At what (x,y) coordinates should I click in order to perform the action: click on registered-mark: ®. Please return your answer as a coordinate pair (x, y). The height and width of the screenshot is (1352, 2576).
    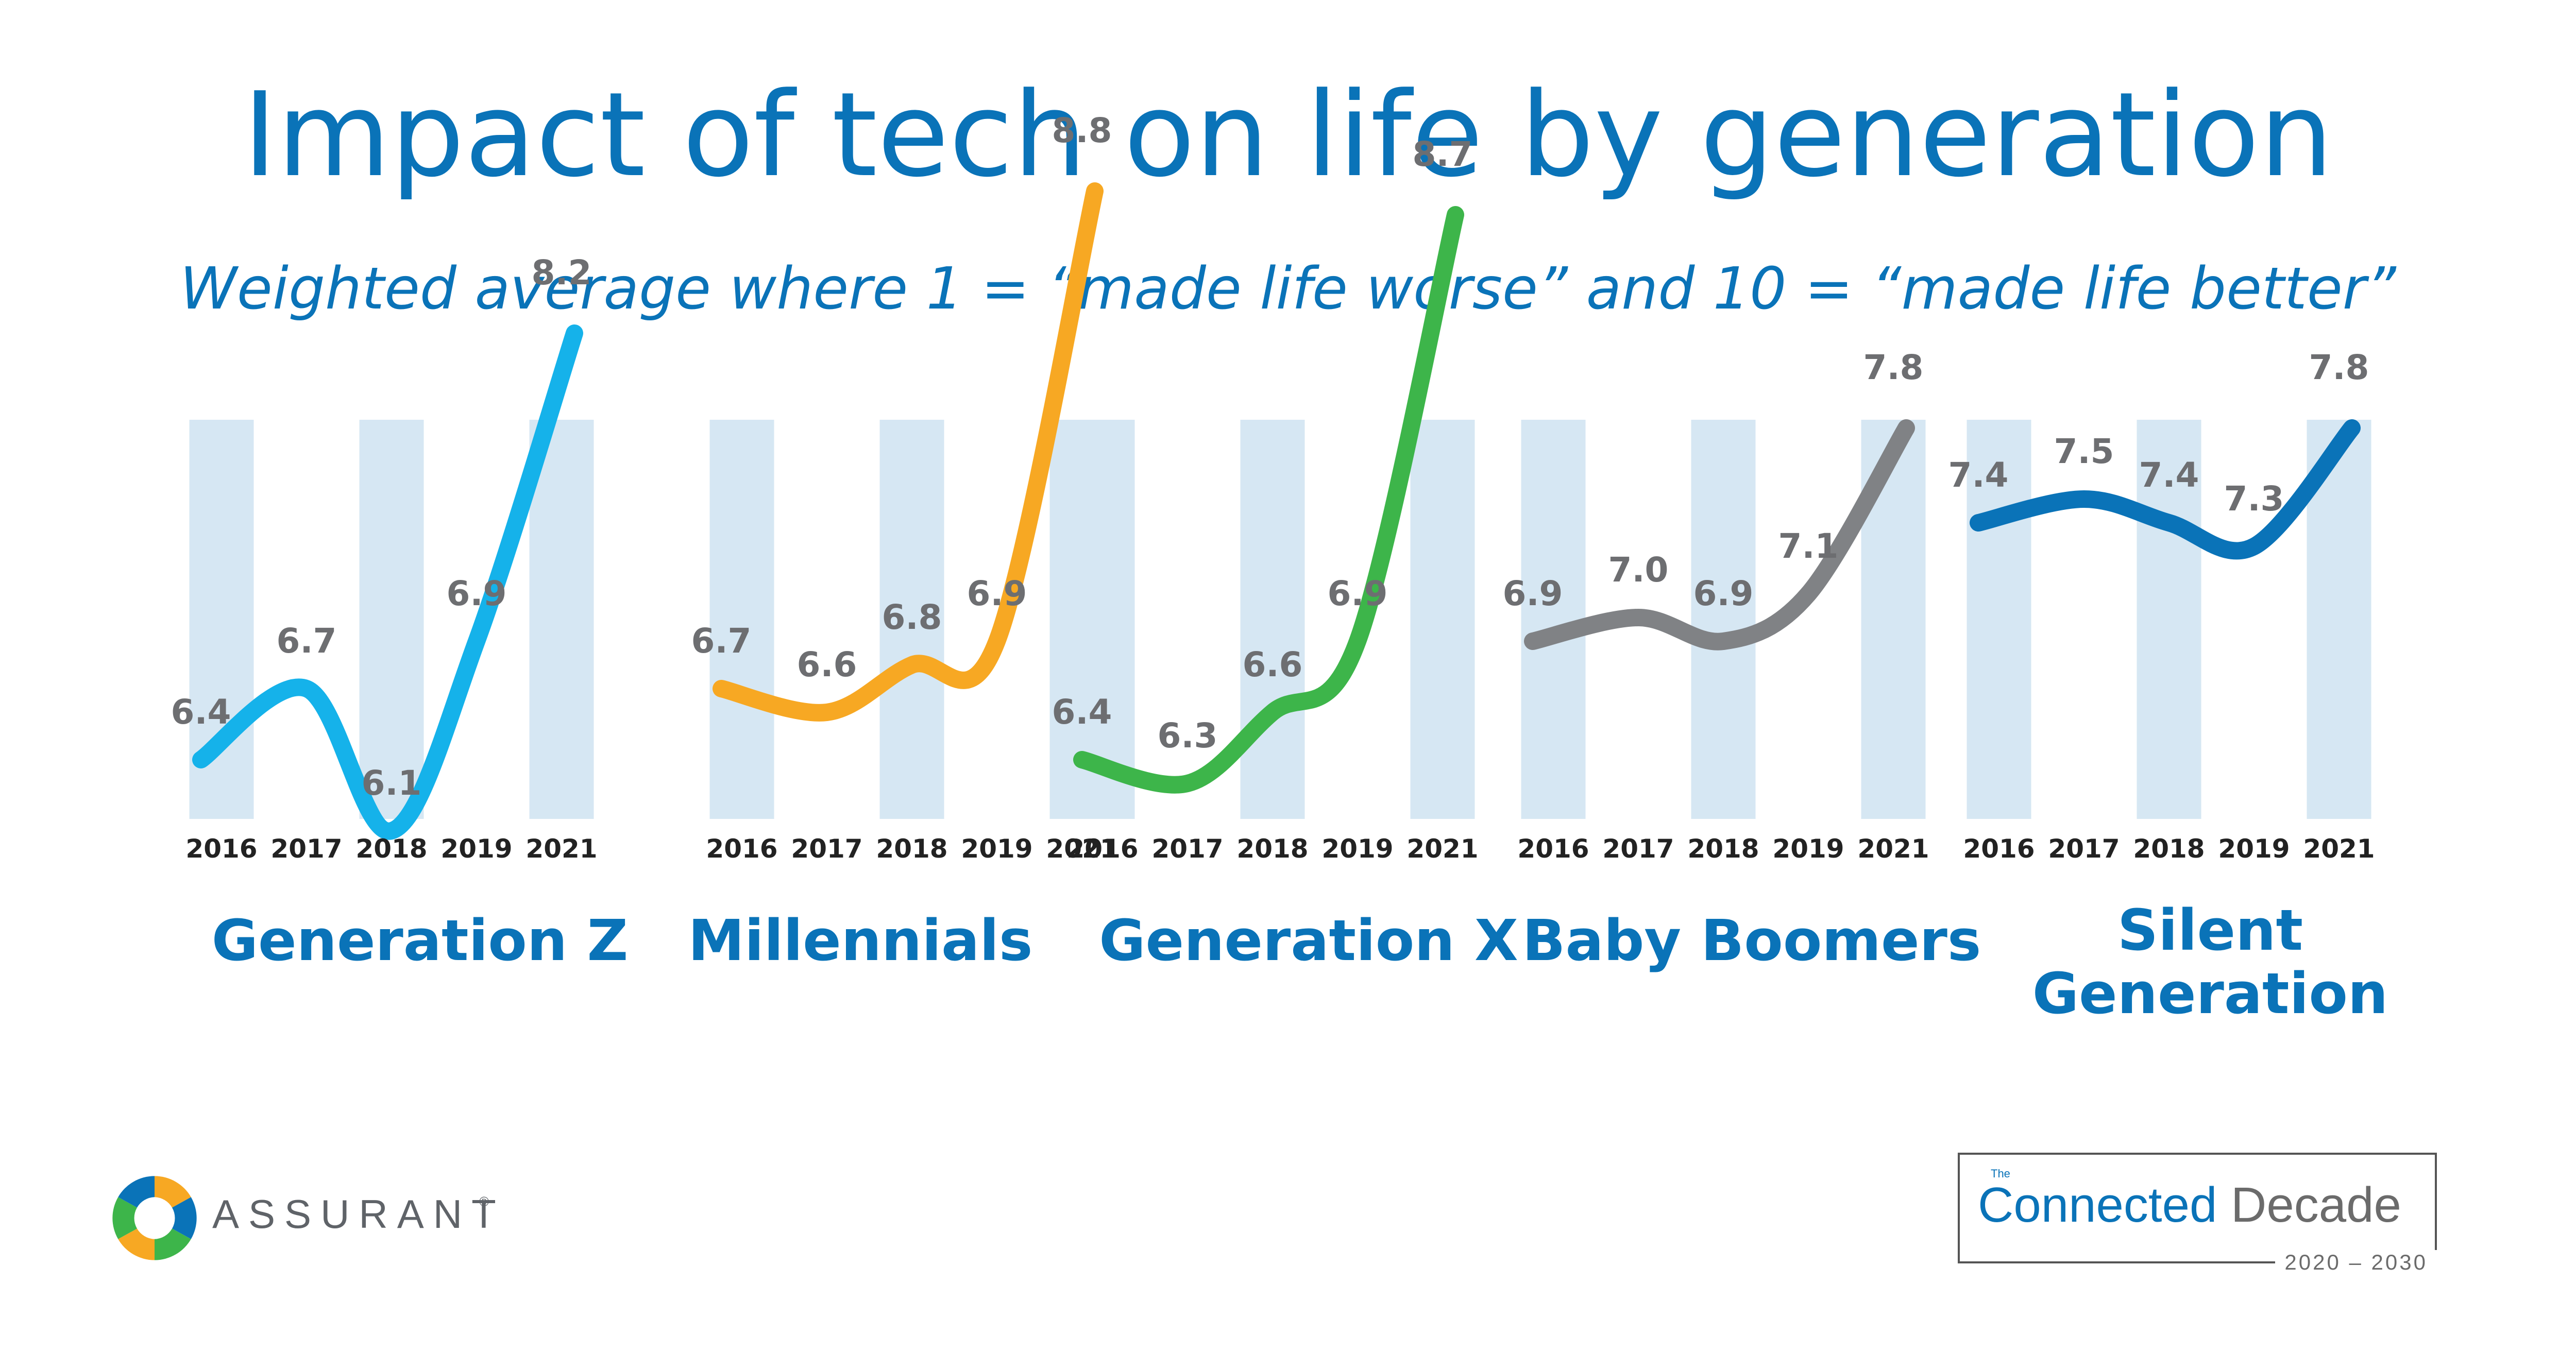
    Looking at the image, I should click on (484, 1201).